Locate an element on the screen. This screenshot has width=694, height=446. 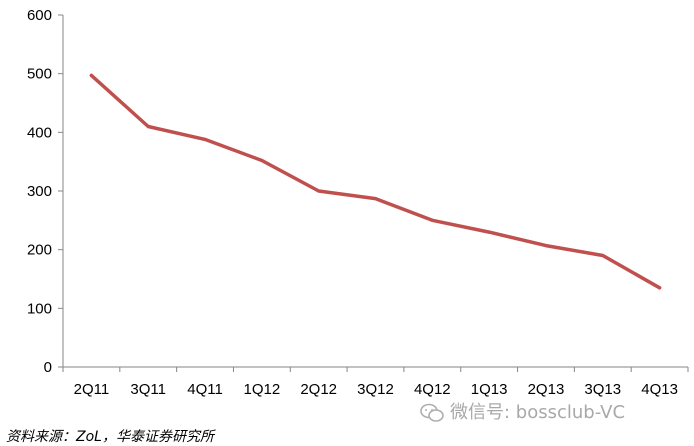
x-tick-label: 3Q11 is located at coordinates (148, 389).